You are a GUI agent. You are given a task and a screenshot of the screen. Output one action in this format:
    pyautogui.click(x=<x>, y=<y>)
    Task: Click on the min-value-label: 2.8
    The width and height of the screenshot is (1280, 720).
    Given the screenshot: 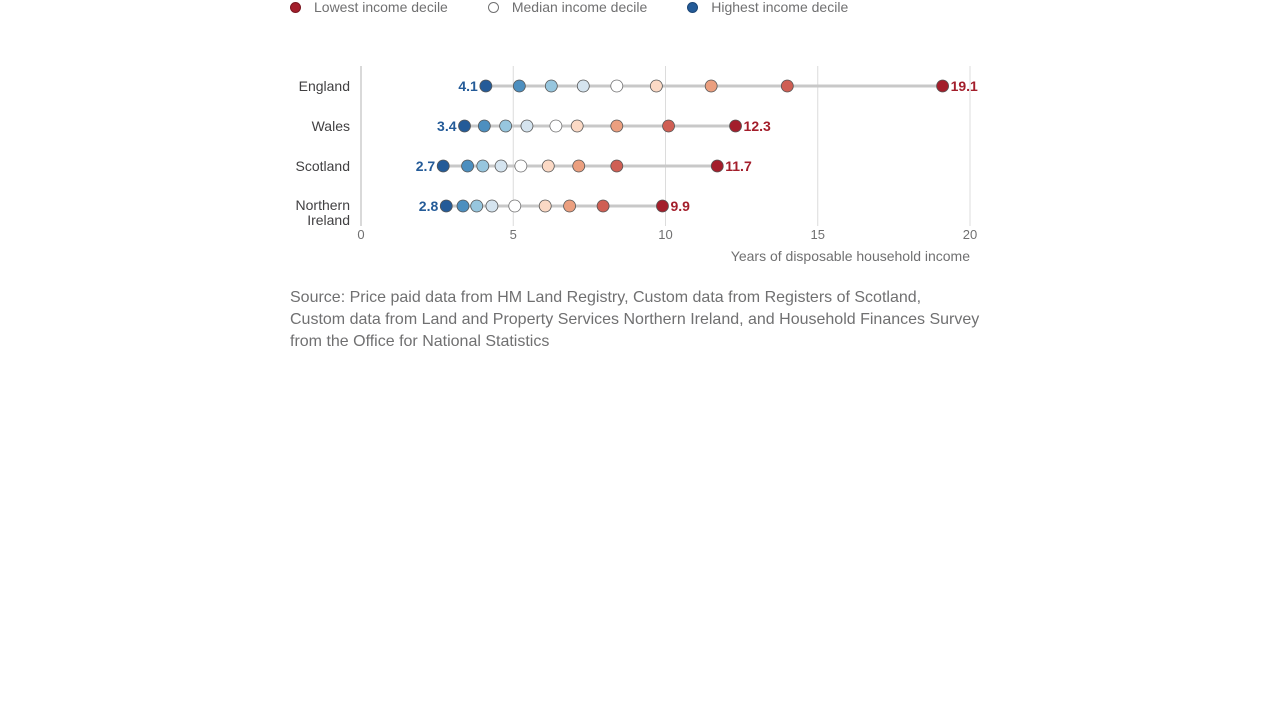 What is the action you would take?
    pyautogui.click(x=429, y=206)
    